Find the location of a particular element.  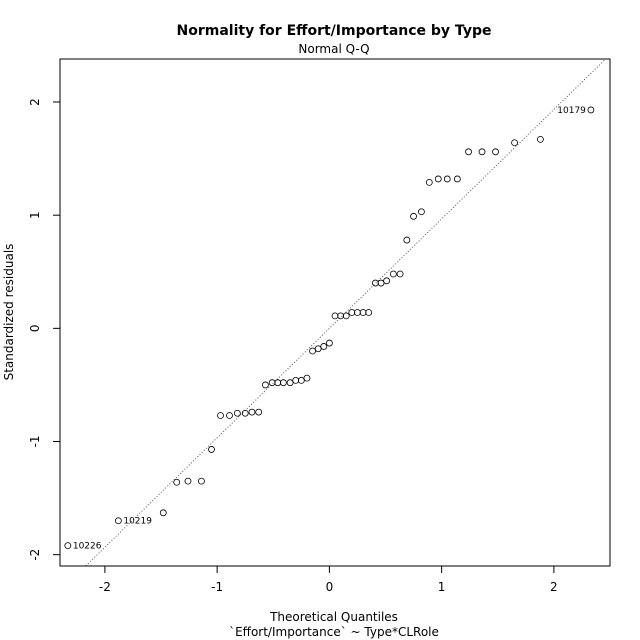

x-tick-label: 0 is located at coordinates (330, 587).